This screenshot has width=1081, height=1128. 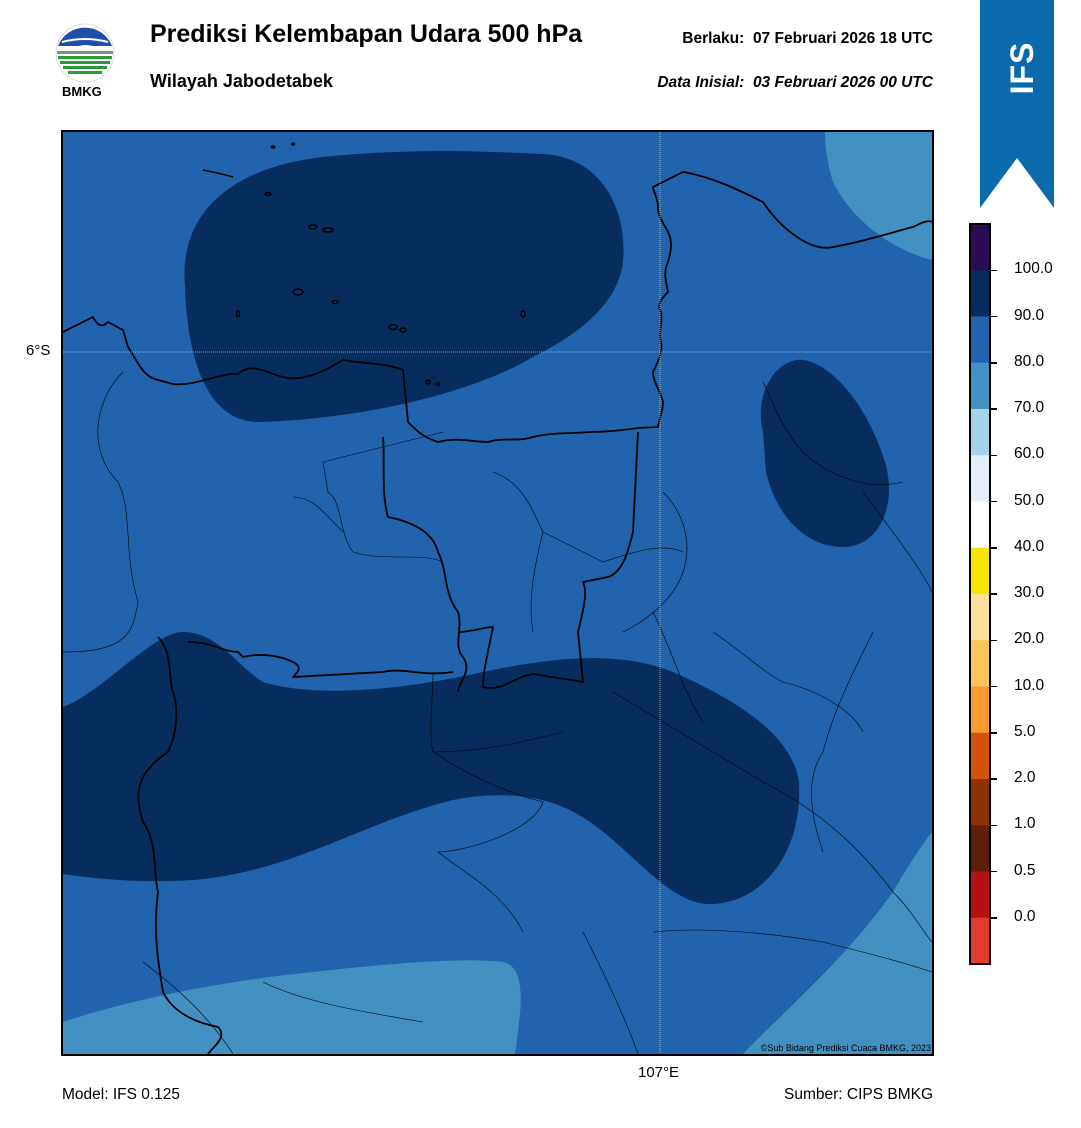 I want to click on colorbar, so click(x=980, y=594).